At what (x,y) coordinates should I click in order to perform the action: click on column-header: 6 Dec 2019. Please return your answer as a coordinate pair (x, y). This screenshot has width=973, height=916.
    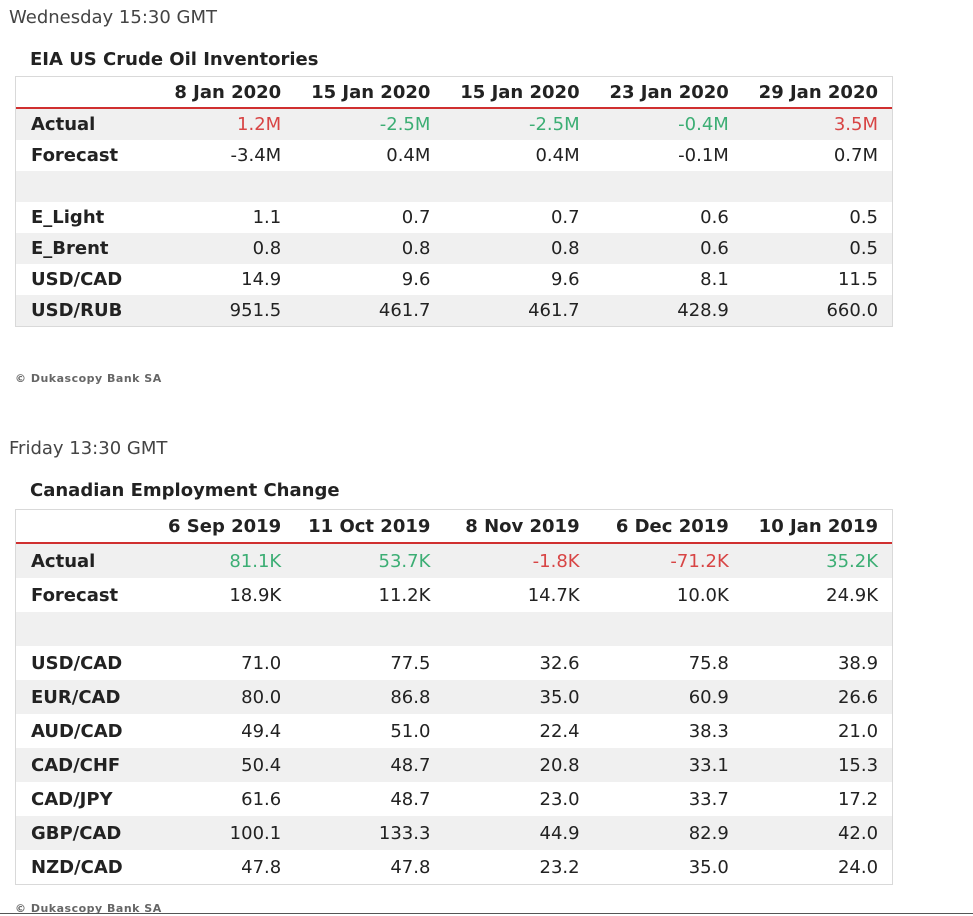
    Looking at the image, I should click on (672, 526).